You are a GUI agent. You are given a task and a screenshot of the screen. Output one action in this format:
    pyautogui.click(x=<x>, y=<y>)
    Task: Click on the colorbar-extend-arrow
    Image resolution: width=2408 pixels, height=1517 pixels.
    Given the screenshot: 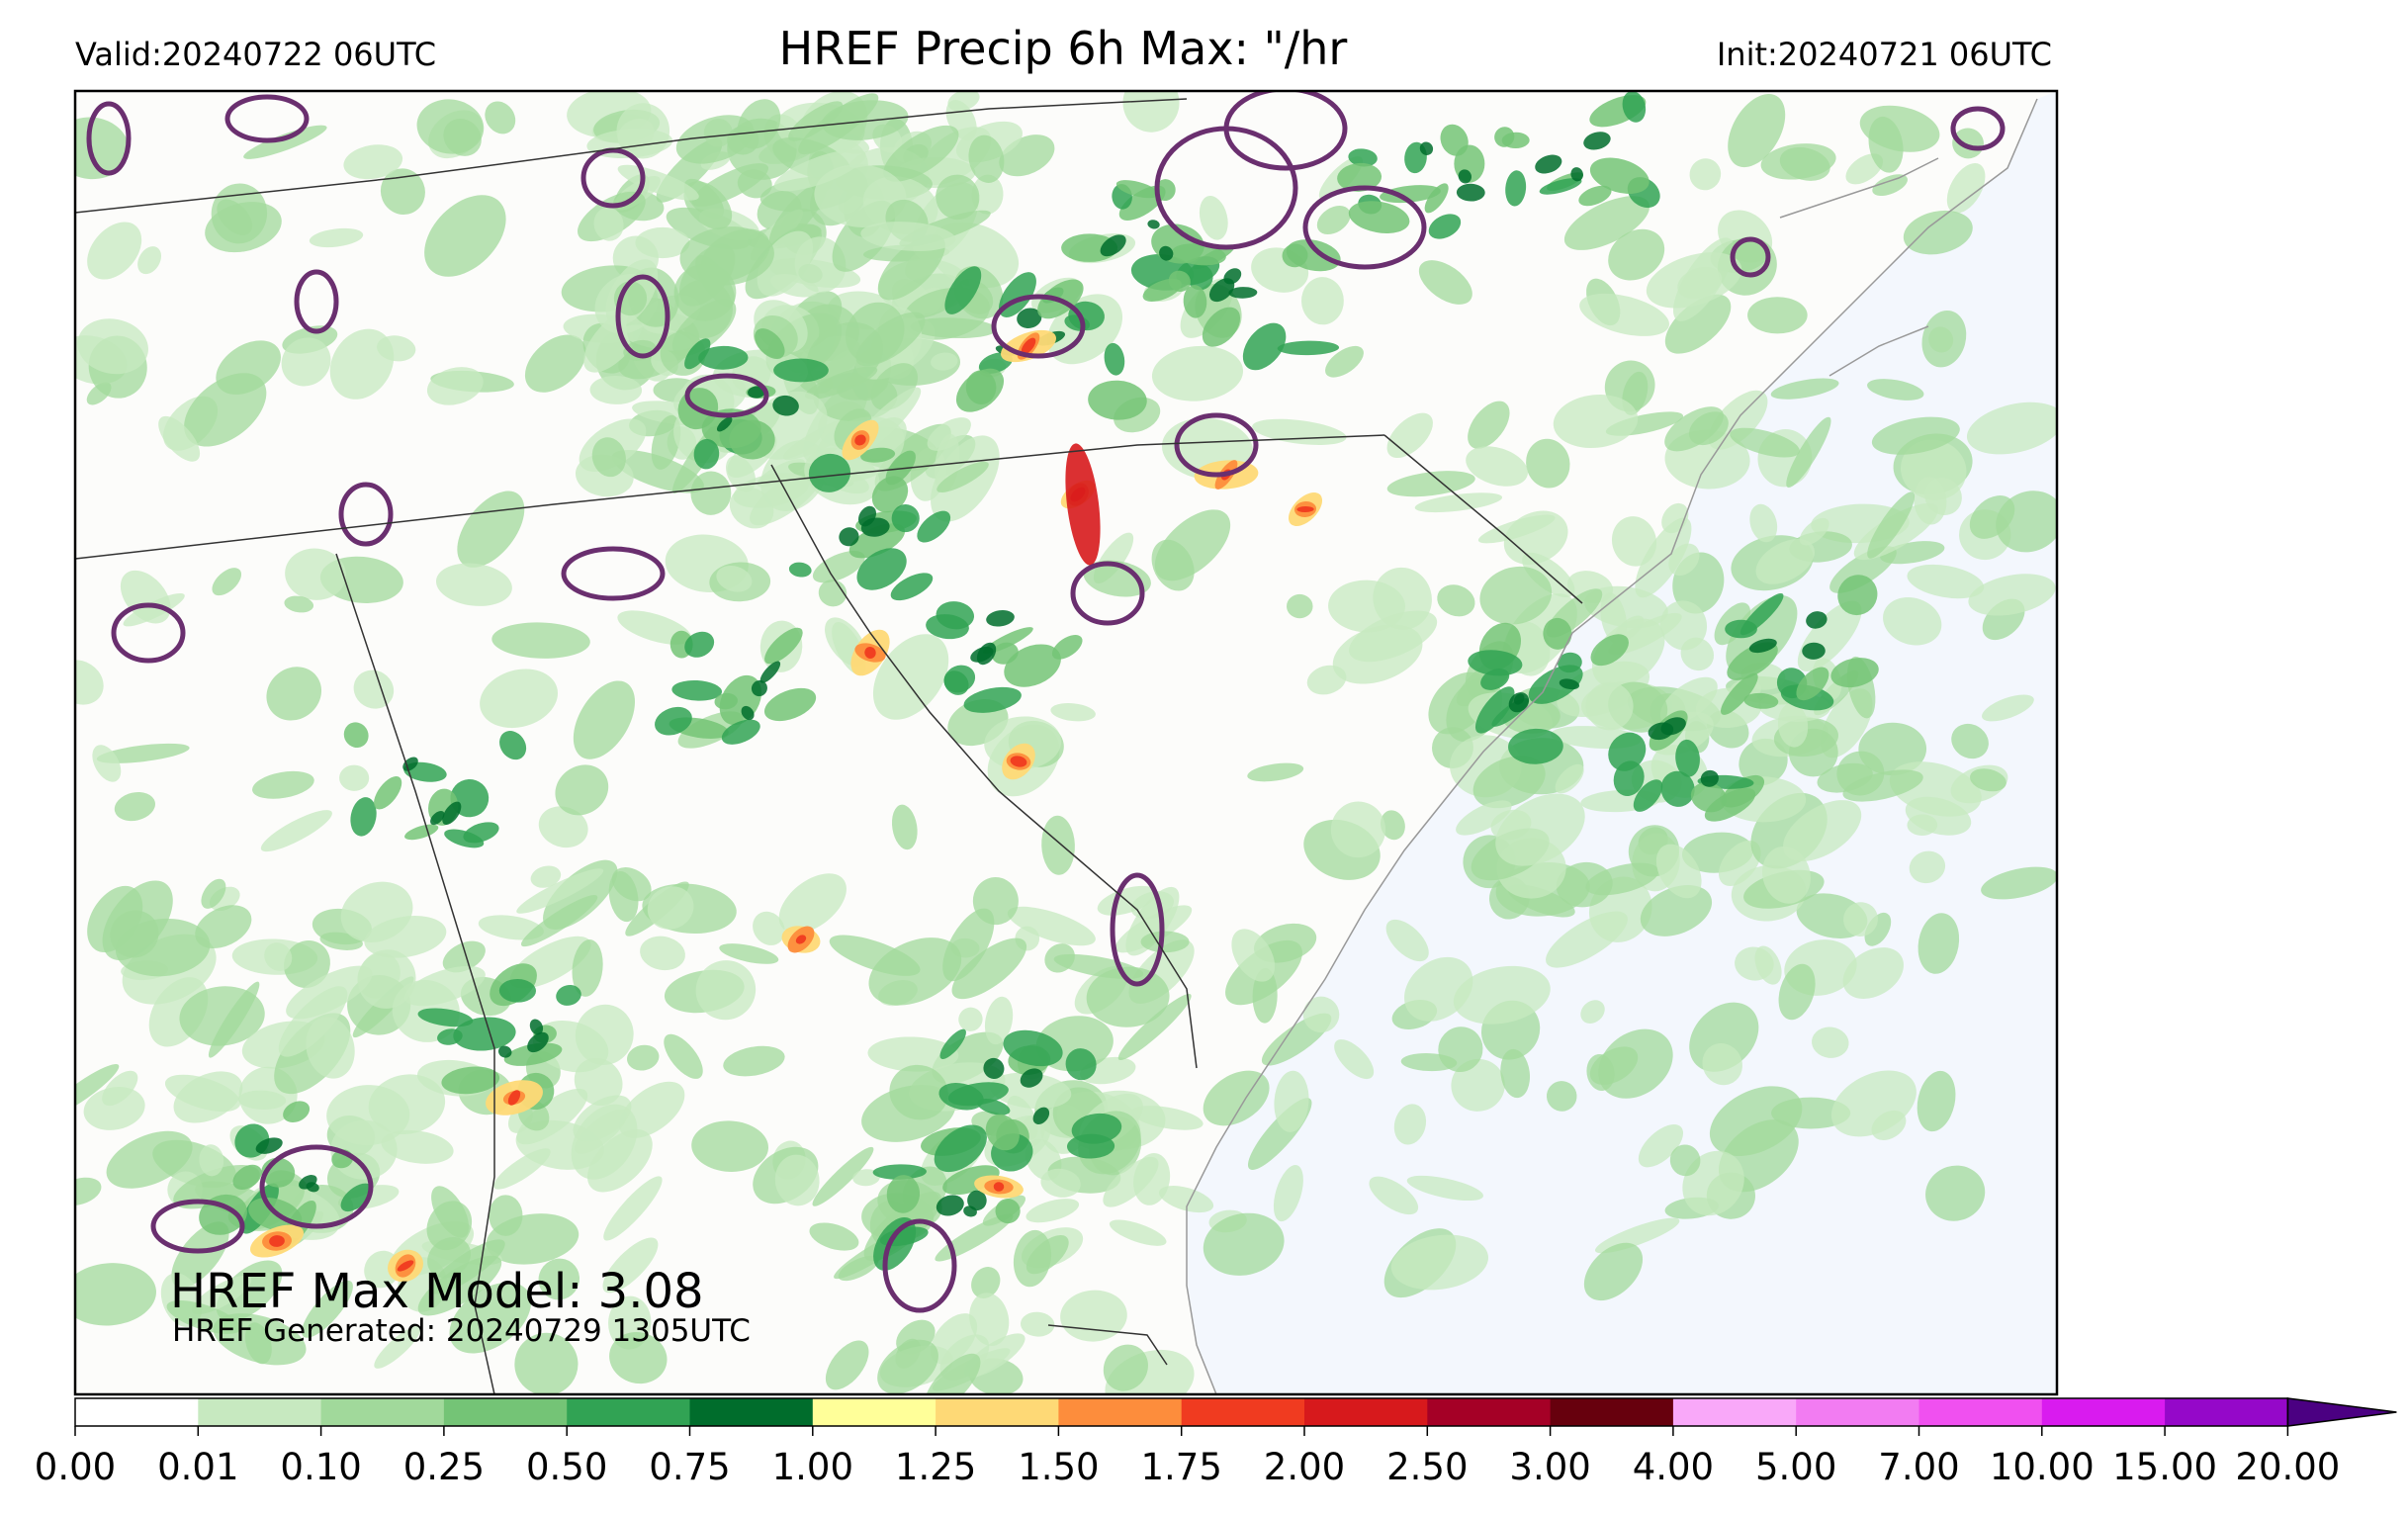 What is the action you would take?
    pyautogui.click(x=2341, y=1412)
    